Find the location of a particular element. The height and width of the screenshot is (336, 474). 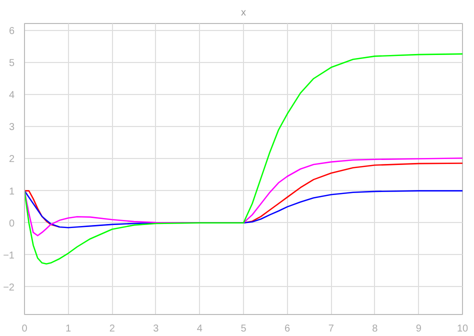

x-tick-label: 10 is located at coordinates (462, 329).